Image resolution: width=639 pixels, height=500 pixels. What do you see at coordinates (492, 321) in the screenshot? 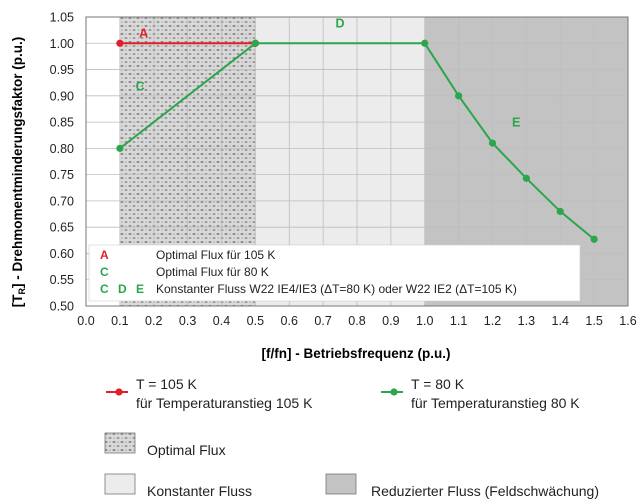
I see `x-tick-label: 1.2` at bounding box center [492, 321].